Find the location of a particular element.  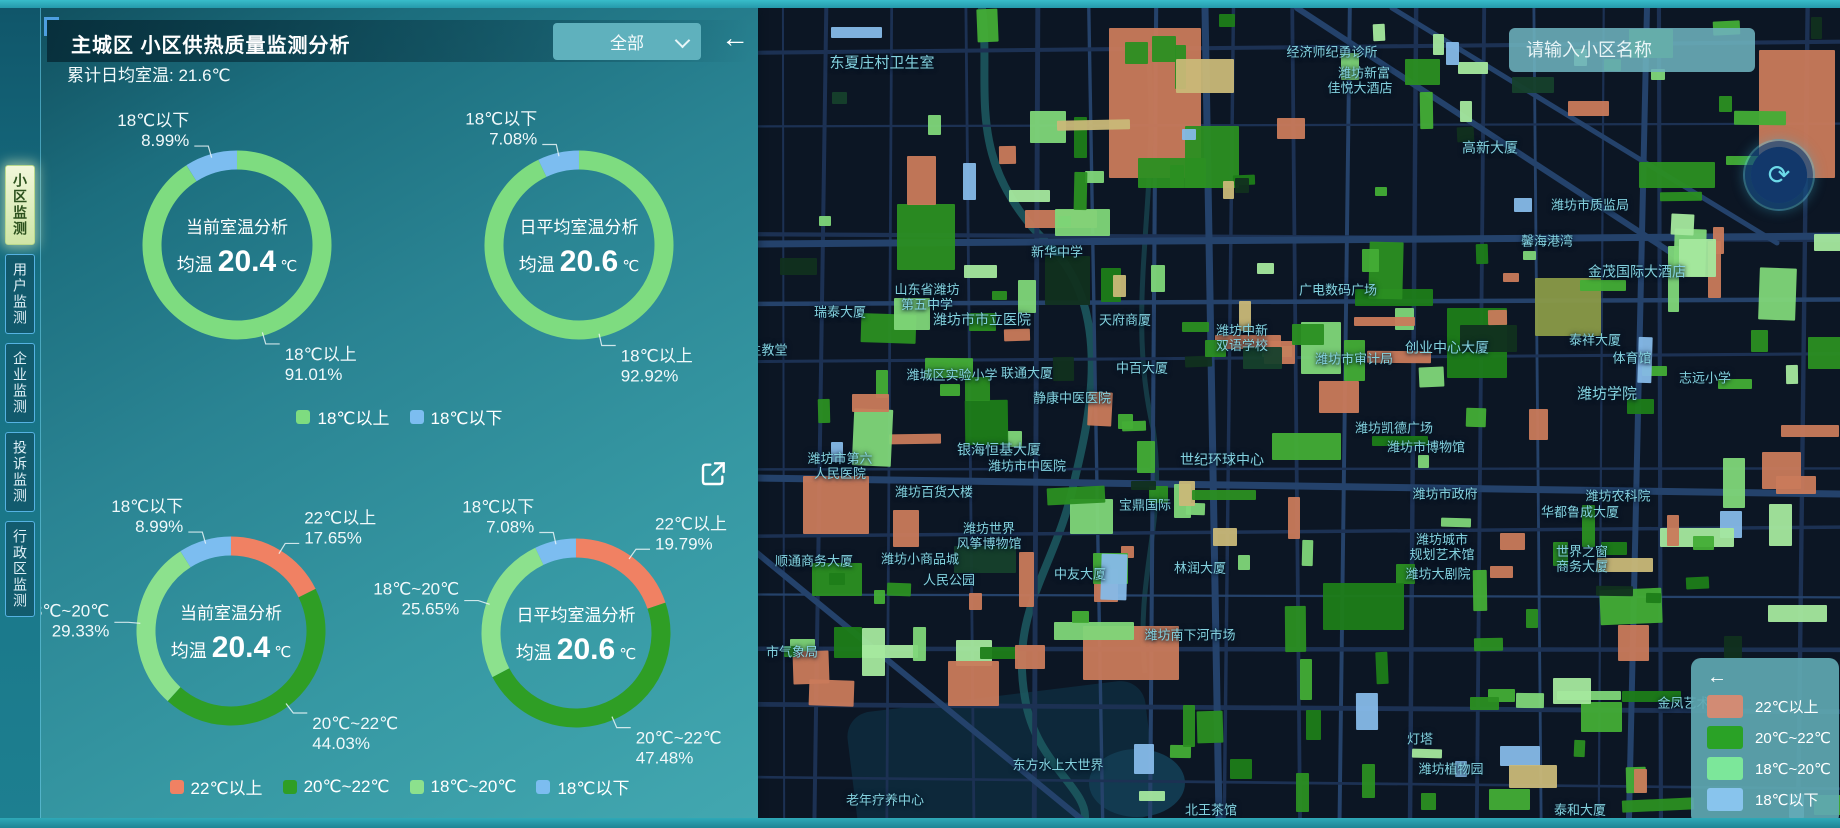

legend-item: 20℃~22℃ is located at coordinates (336, 787).